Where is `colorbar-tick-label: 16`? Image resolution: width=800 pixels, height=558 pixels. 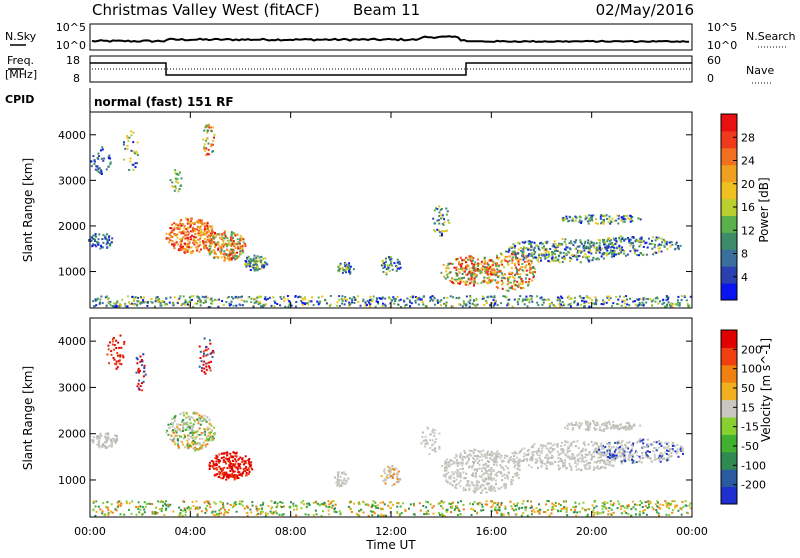 colorbar-tick-label: 16 is located at coordinates (748, 207).